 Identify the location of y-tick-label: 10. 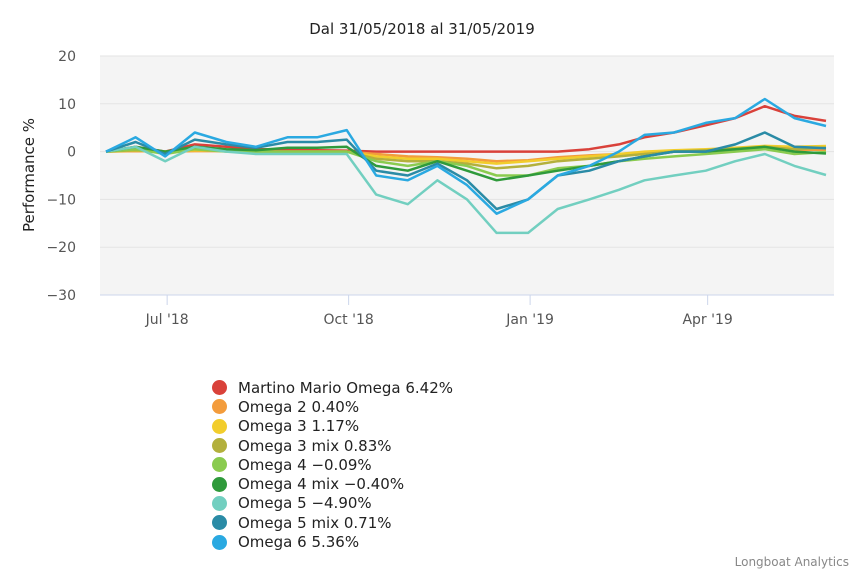
(67, 105).